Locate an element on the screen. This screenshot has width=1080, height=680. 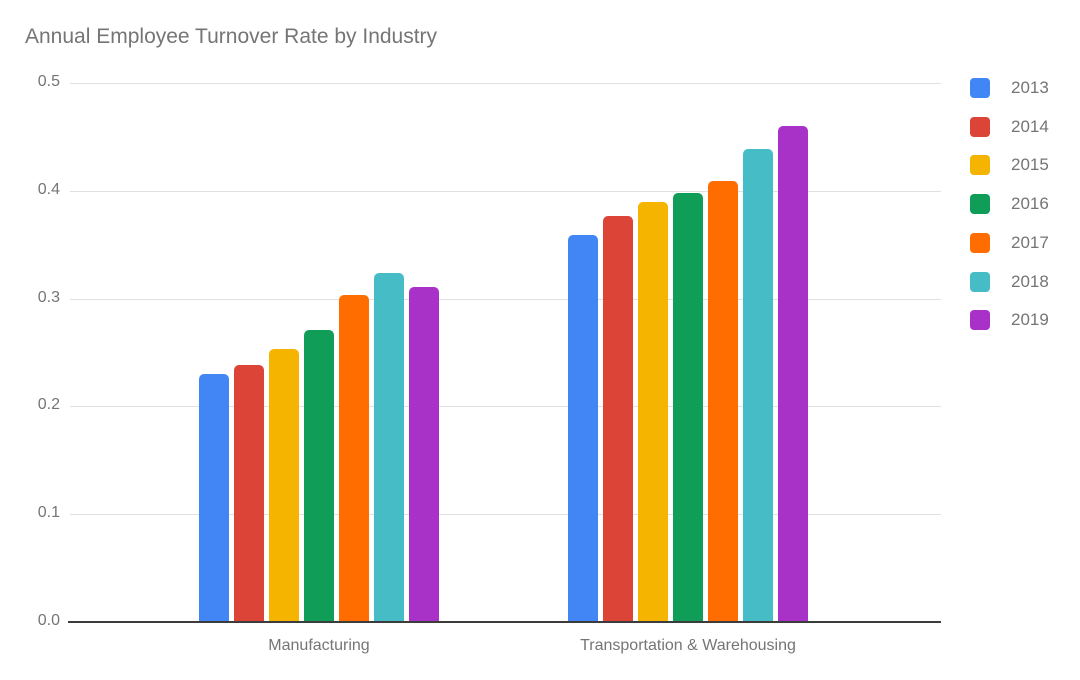
bar-manufacturing-2014 is located at coordinates (249, 493).